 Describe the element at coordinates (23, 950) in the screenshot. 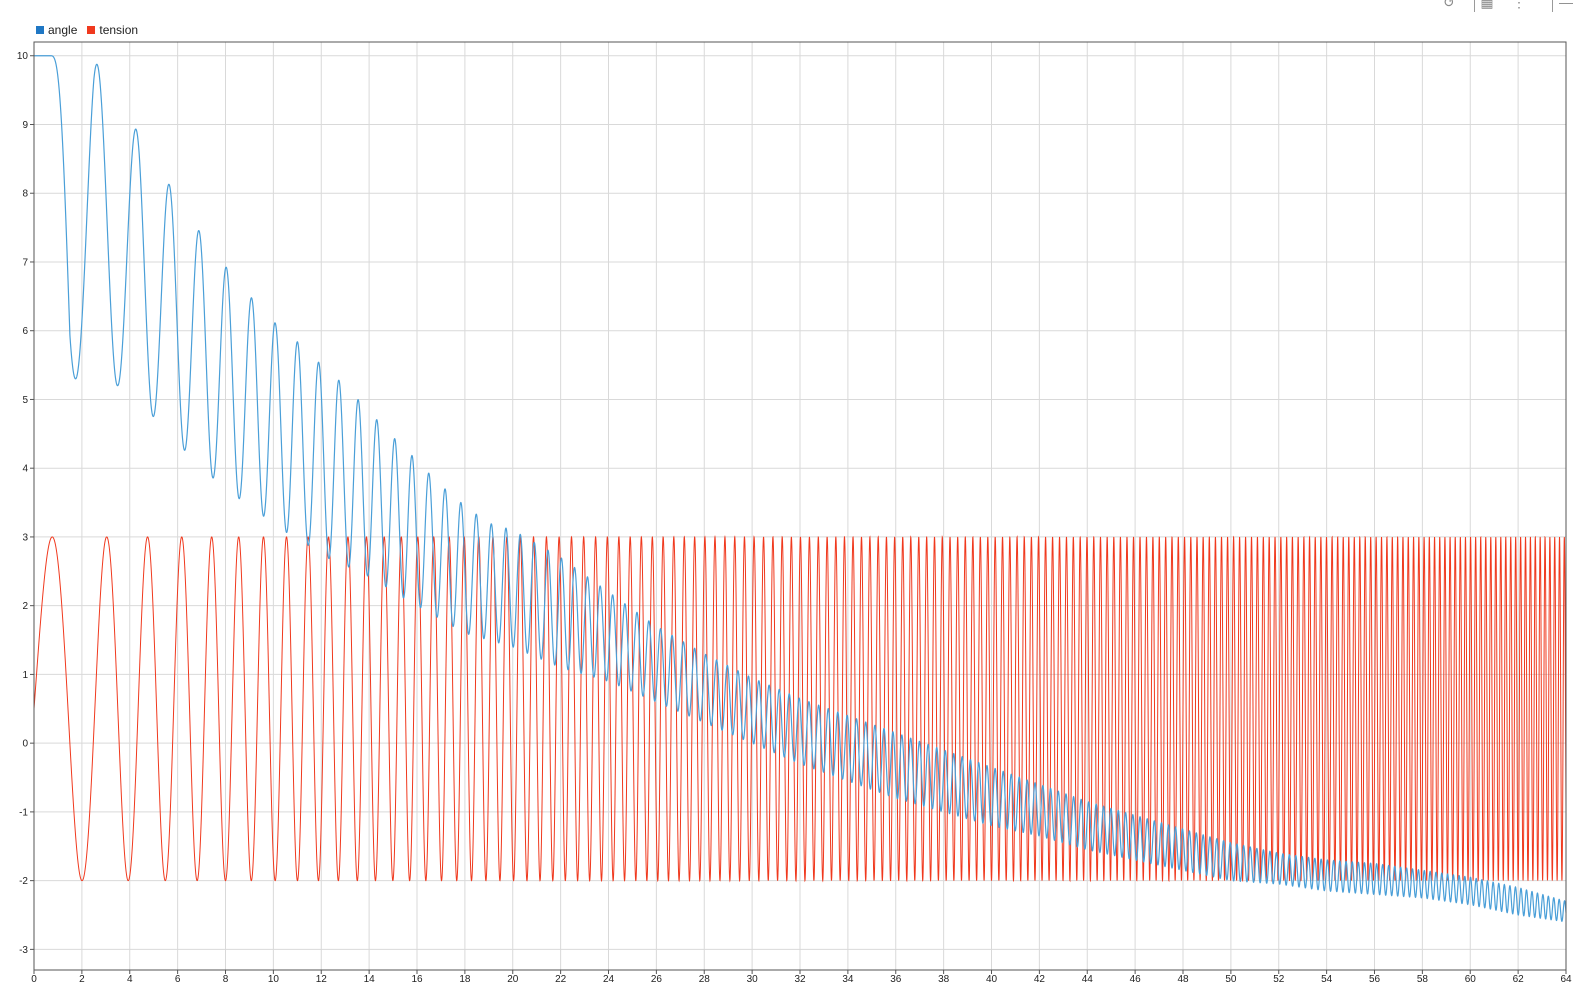

I see `y-tick-label: -3` at that location.